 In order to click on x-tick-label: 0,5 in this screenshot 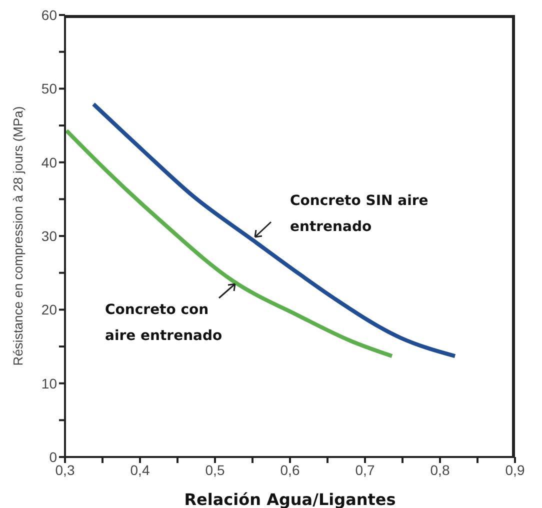, I will do `click(215, 470)`.